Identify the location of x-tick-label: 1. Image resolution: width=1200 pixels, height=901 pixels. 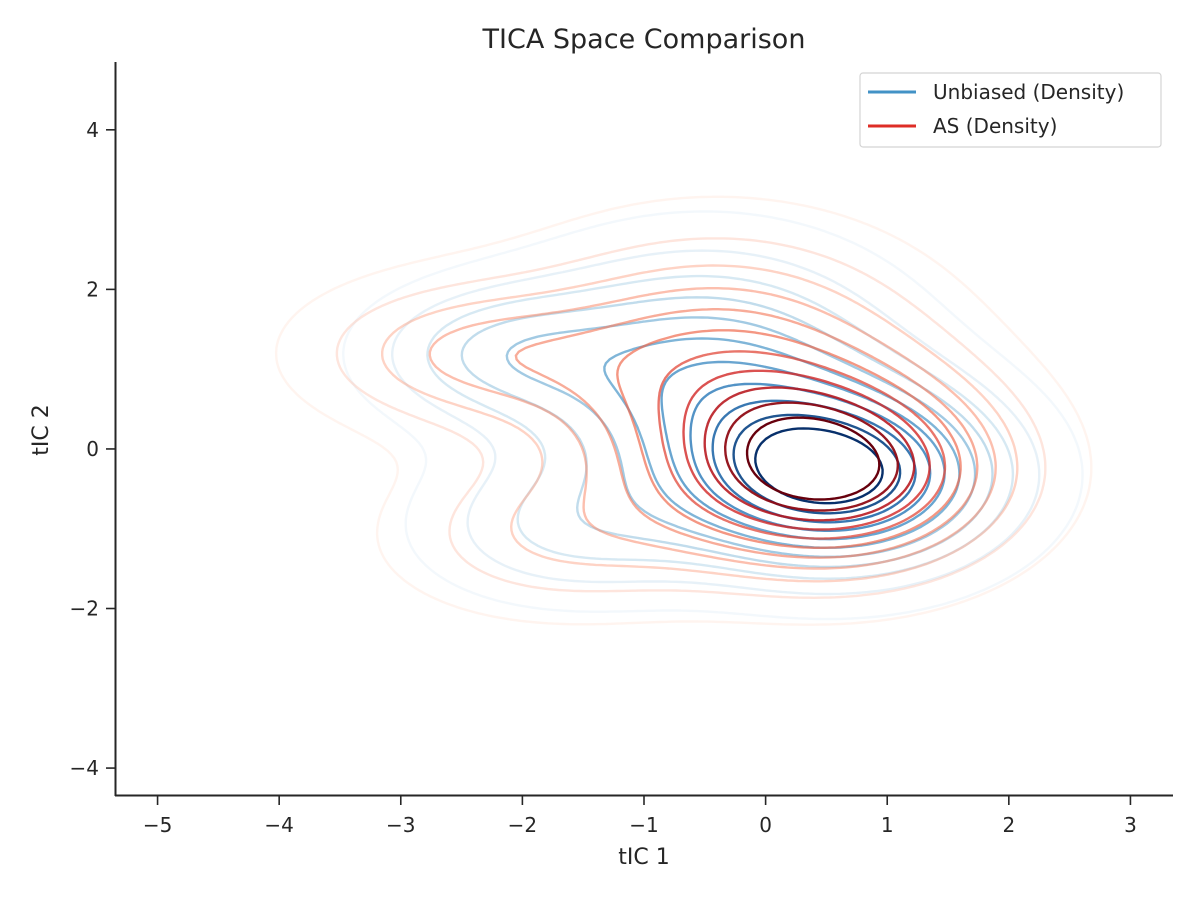
(887, 825).